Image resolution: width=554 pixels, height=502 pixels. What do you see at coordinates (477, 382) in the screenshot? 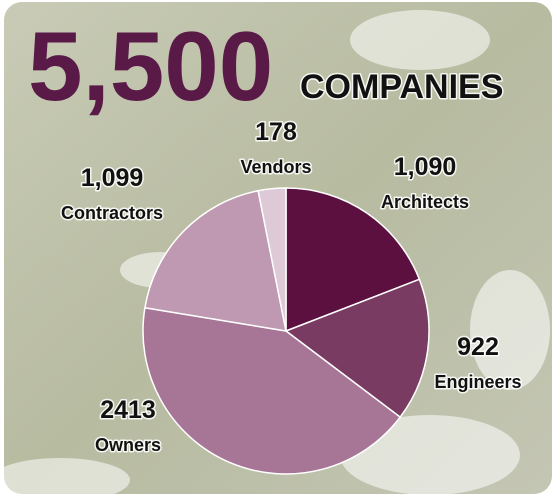
I see `category-label: Engineers` at bounding box center [477, 382].